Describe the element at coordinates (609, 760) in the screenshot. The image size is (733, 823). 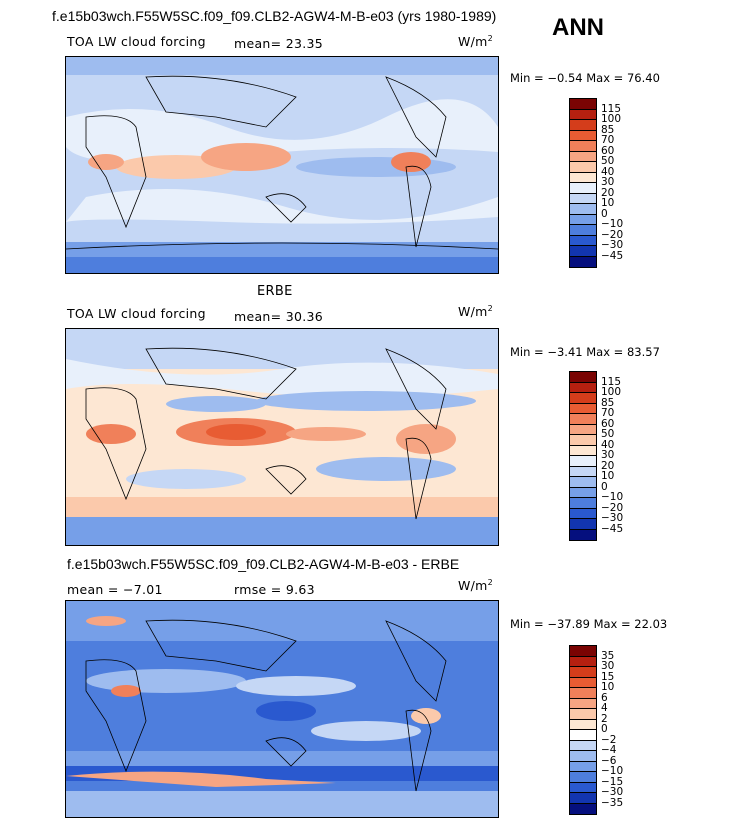
I see `colorbar-tick-label: −6` at that location.